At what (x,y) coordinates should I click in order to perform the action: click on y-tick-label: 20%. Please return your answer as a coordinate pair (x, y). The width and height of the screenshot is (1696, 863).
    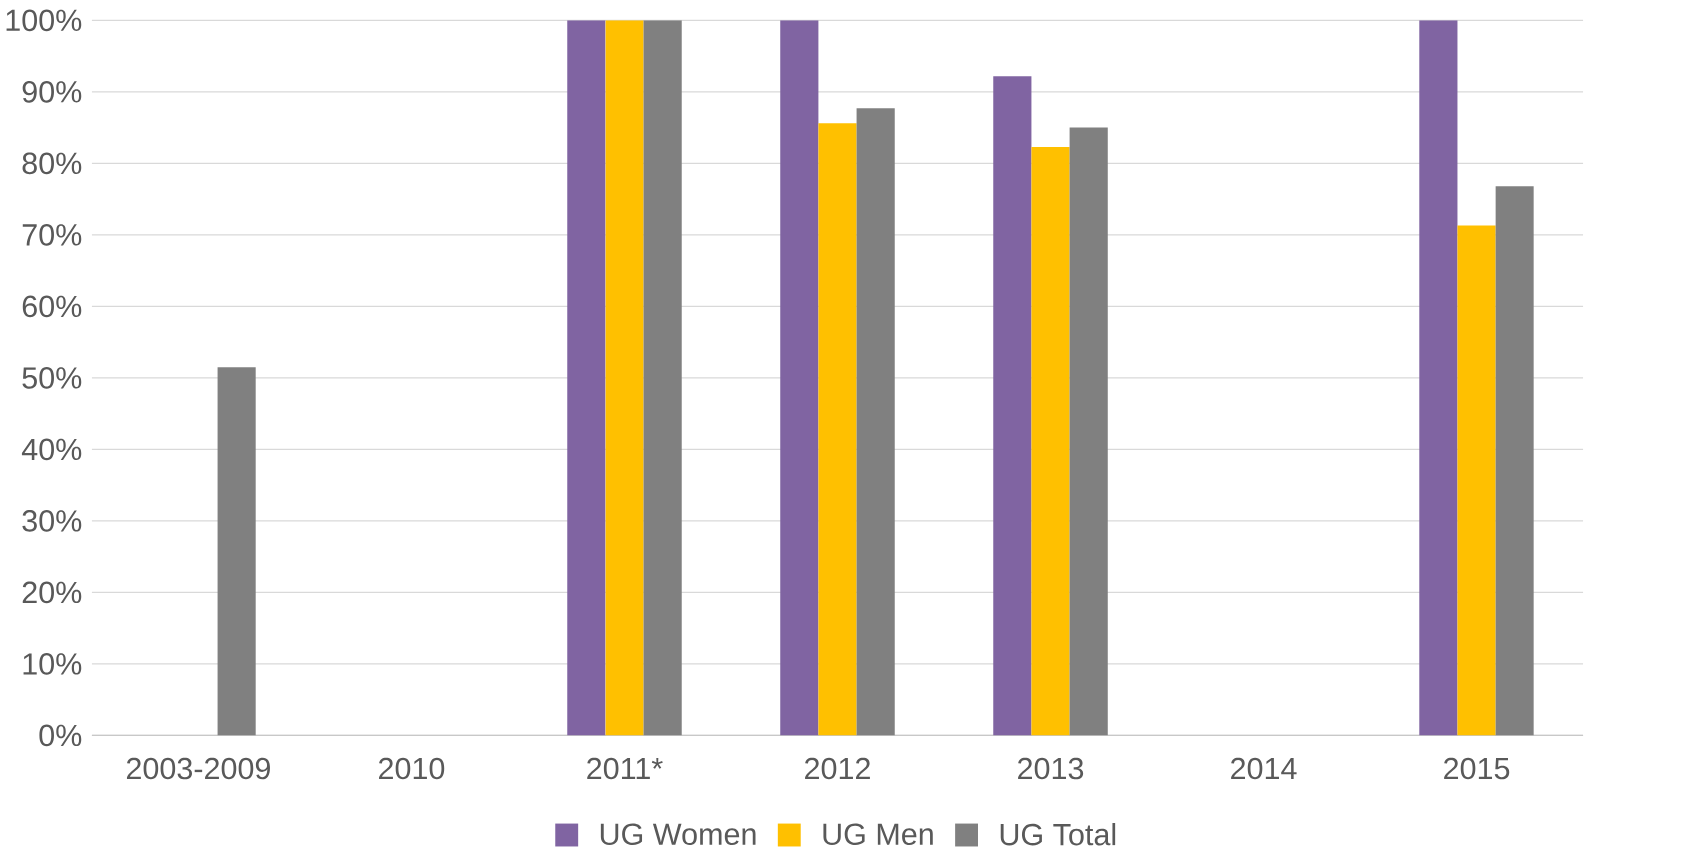
    Looking at the image, I should click on (52, 592).